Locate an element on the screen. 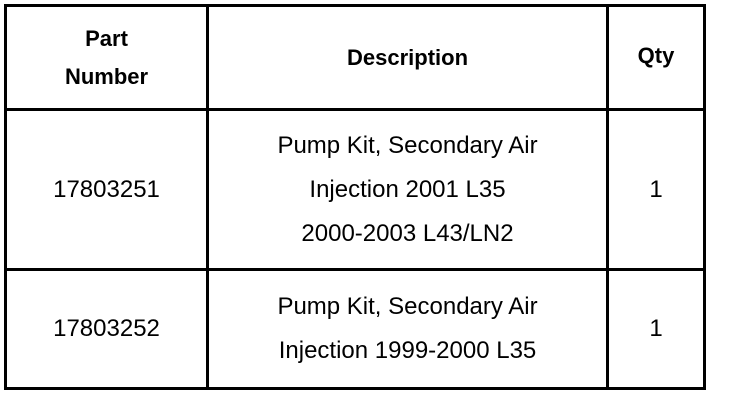 The image size is (736, 404). header-text: Part Number is located at coordinates (106, 57).